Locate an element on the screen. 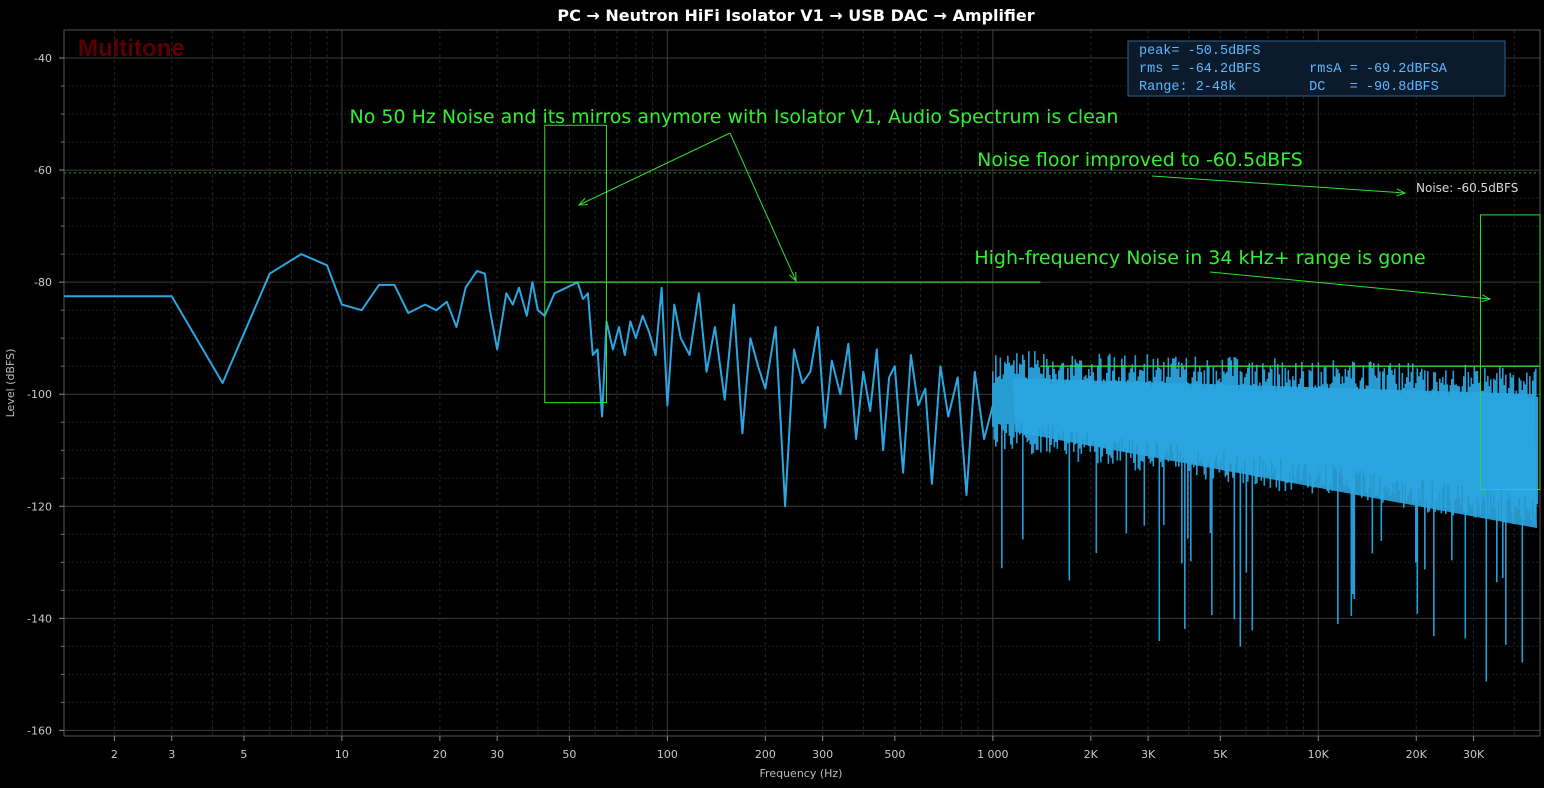 This screenshot has width=1544, height=788. y-tick-label: -140 is located at coordinates (39, 618).